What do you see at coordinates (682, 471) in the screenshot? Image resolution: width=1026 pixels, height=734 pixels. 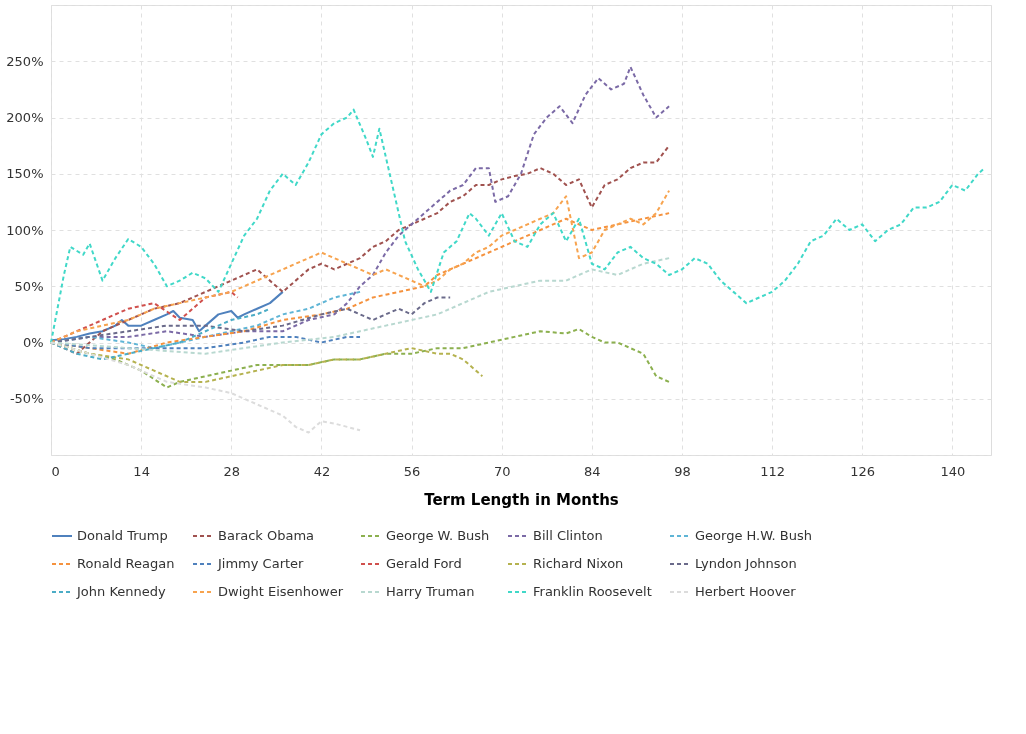 I see `x-tick-label: 98` at bounding box center [682, 471].